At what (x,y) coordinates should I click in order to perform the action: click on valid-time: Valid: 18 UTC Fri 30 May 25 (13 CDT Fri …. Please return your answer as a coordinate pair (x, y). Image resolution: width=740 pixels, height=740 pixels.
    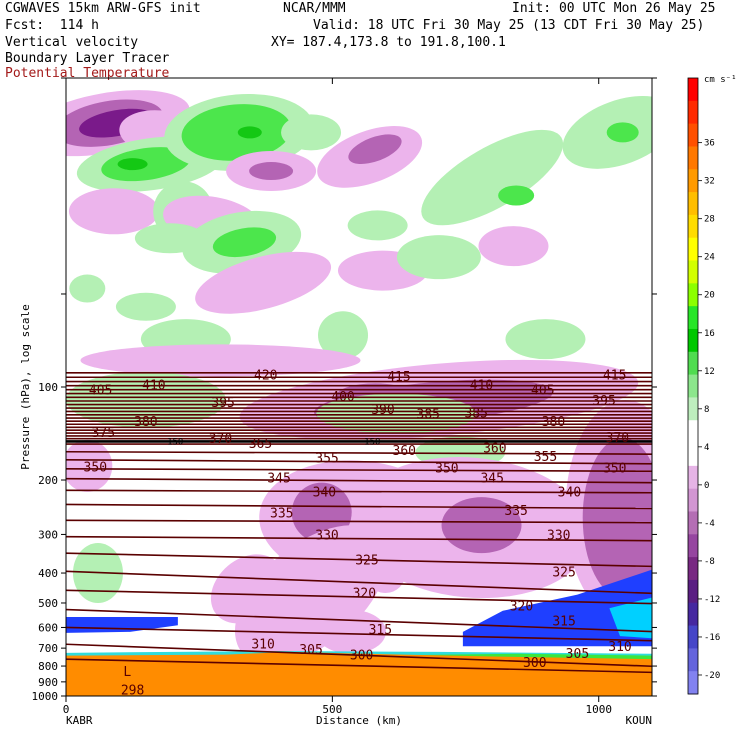
    Looking at the image, I should click on (509, 25).